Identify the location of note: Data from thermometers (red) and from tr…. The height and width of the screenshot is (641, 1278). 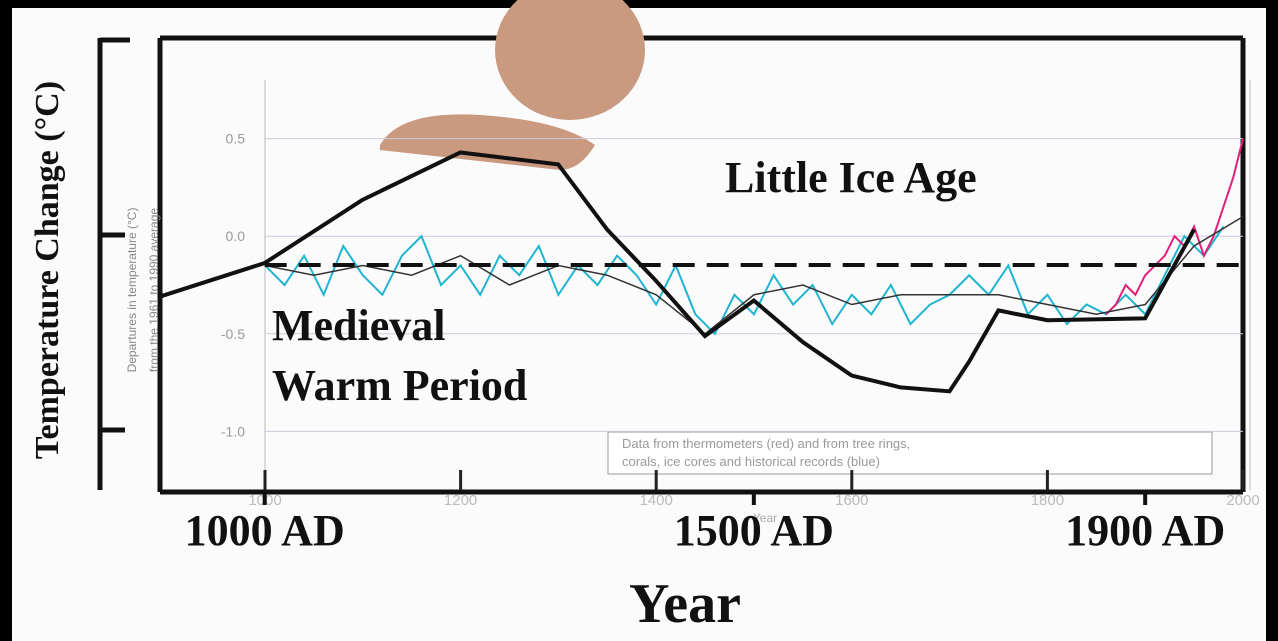
(766, 443).